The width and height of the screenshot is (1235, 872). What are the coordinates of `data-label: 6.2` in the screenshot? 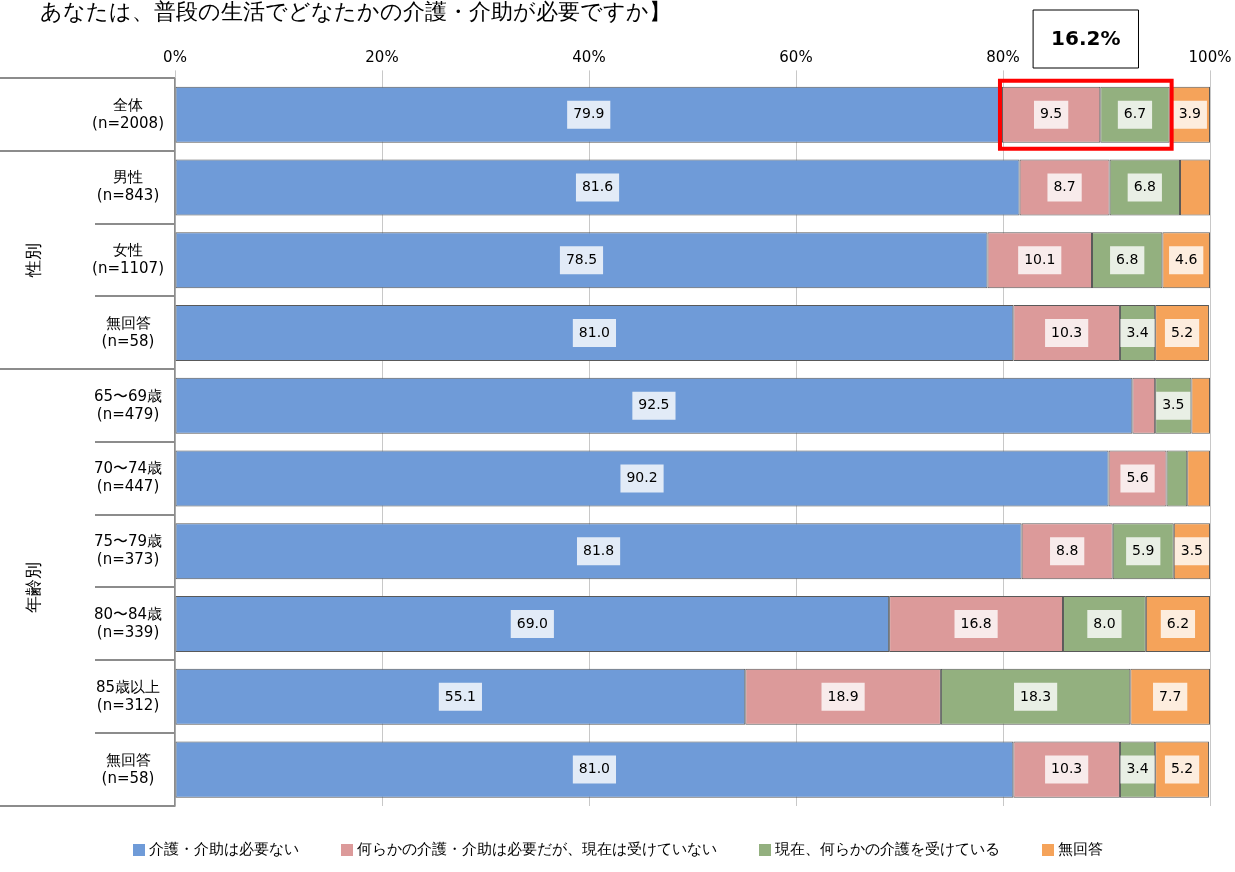 It's located at (1178, 622).